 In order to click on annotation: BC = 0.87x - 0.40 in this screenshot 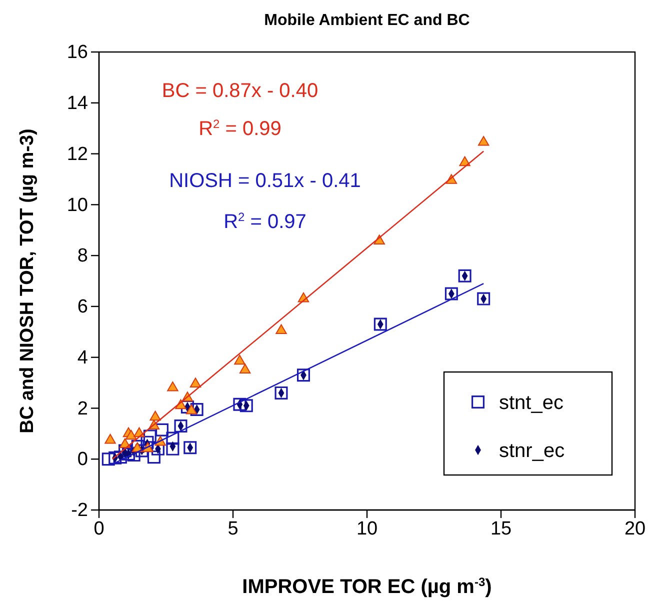, I will do `click(240, 91)`.